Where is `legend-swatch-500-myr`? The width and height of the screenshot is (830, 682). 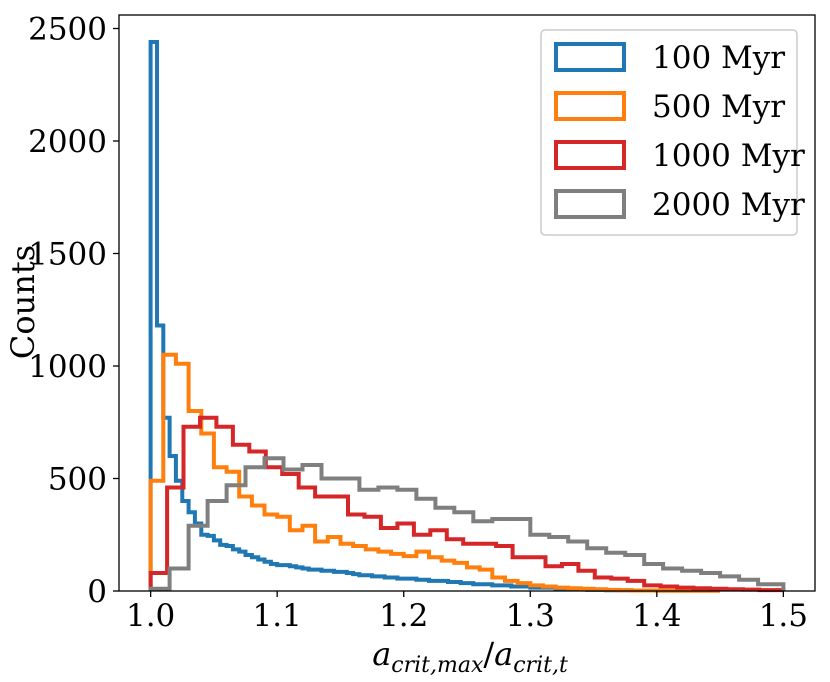
legend-swatch-500-myr is located at coordinates (590, 106).